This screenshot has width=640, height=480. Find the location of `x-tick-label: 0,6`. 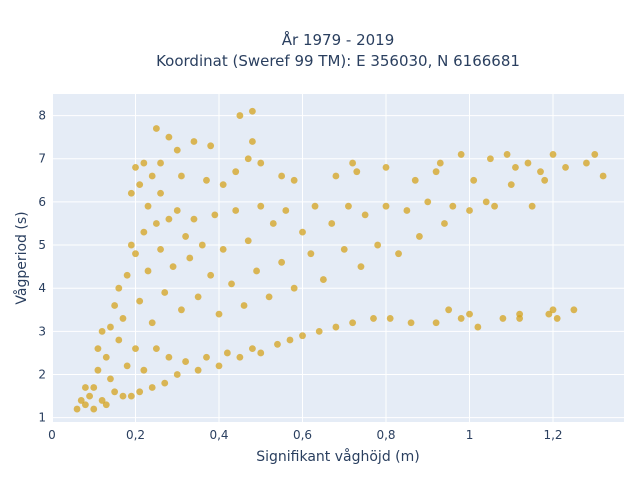

x-tick-label: 0,6 is located at coordinates (302, 435).